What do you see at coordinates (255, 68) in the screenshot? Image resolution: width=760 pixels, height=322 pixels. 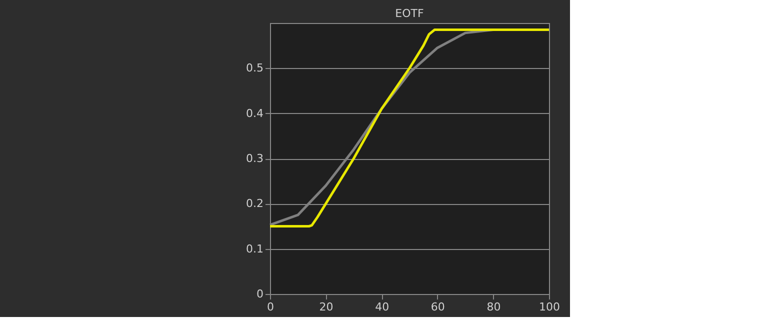 I see `y-tick-label: 0.5` at bounding box center [255, 68].